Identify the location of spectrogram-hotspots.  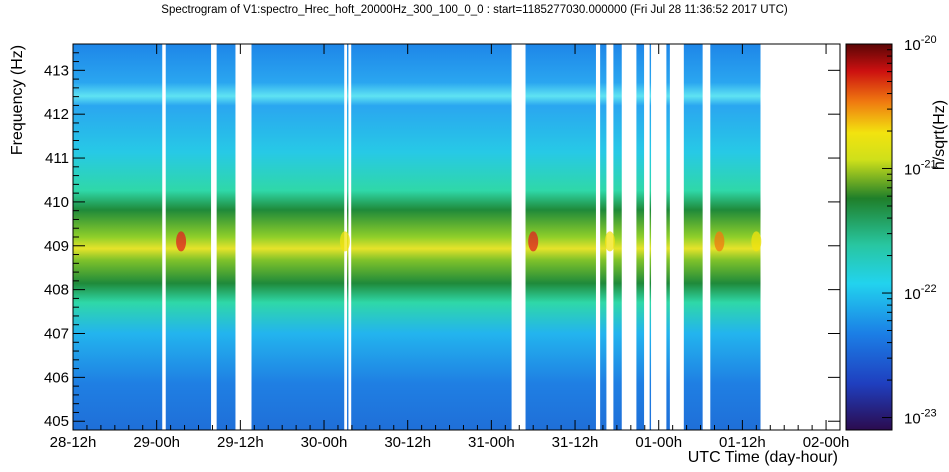
(469, 241).